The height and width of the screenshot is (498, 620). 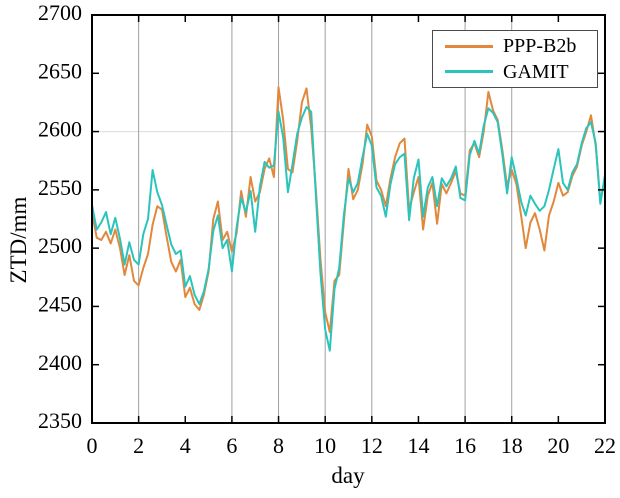 What do you see at coordinates (138, 445) in the screenshot?
I see `x-tick-label: 2` at bounding box center [138, 445].